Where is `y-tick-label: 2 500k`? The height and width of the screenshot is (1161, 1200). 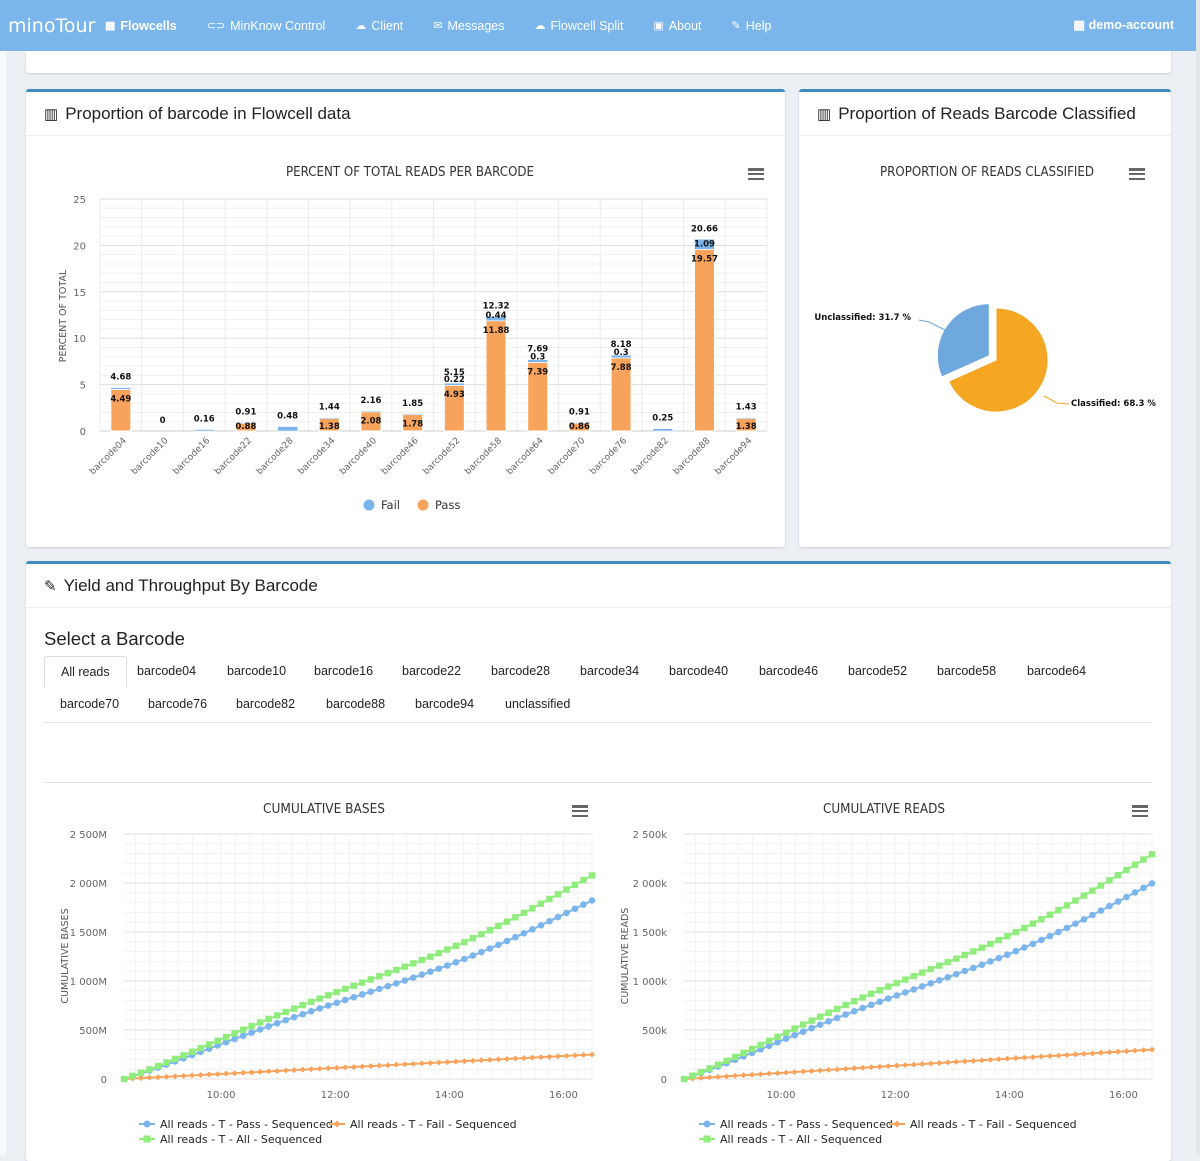 y-tick-label: 2 500k is located at coordinates (650, 835).